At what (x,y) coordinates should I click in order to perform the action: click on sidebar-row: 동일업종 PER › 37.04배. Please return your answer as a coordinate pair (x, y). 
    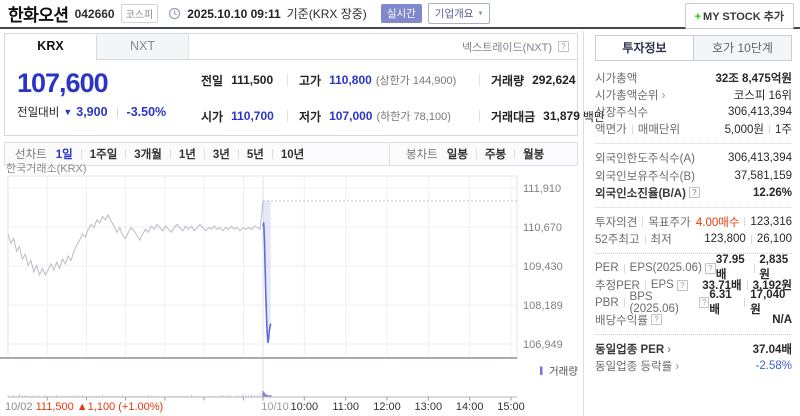
    Looking at the image, I should click on (693, 348).